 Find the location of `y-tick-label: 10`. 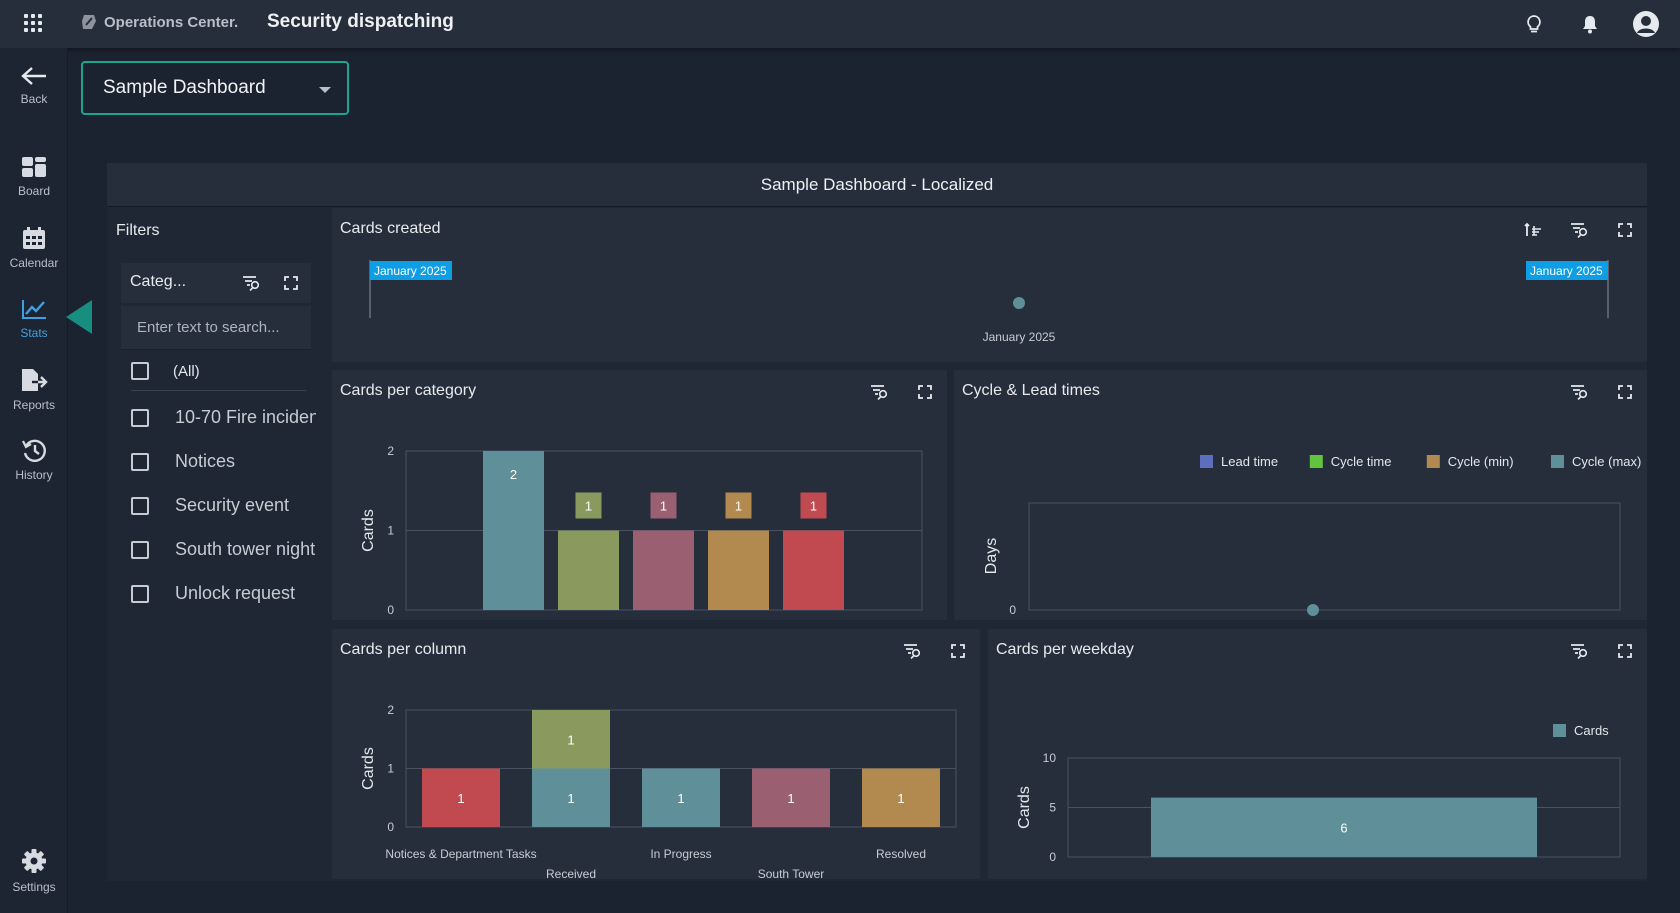

y-tick-label: 10 is located at coordinates (1050, 758).